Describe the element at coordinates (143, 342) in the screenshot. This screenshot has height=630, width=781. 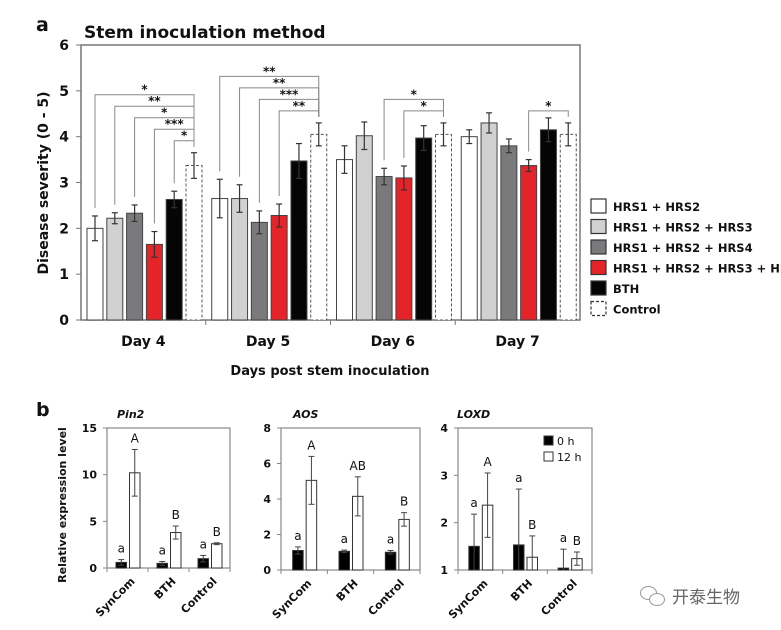
I see `x-tick-label: Day 4` at that location.